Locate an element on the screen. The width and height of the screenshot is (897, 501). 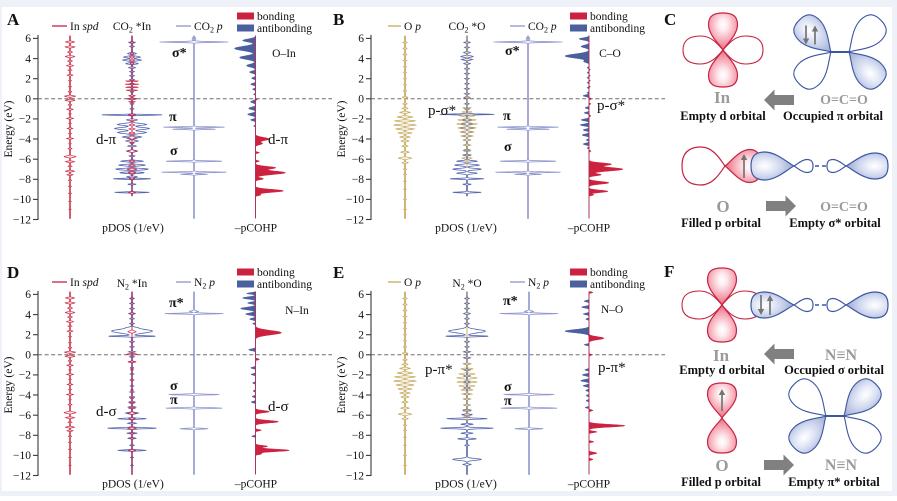
svg-text: N–In is located at coordinates (297, 311).